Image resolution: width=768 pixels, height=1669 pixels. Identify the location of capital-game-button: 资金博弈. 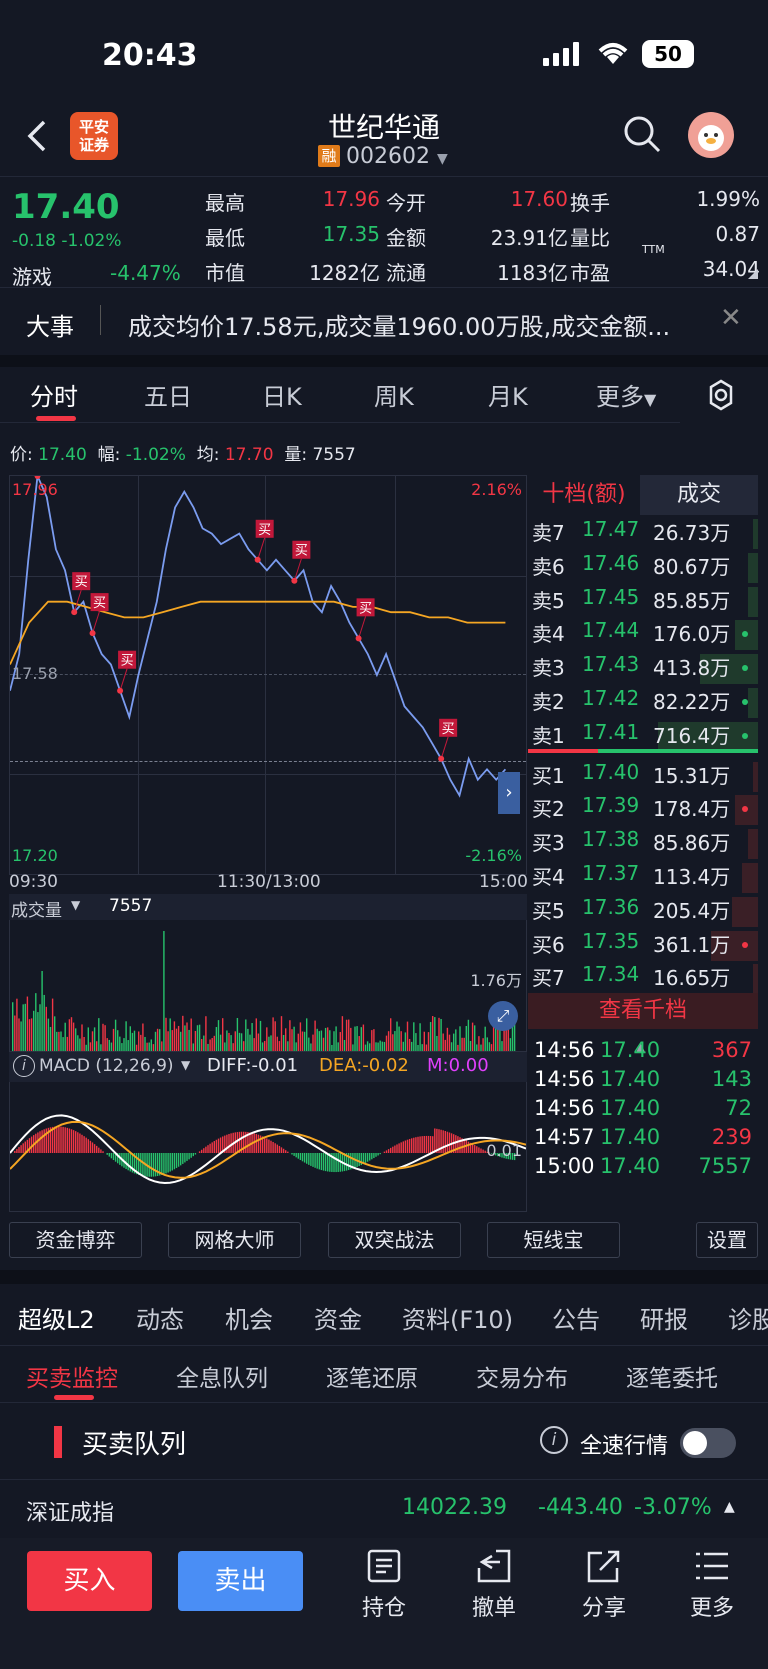
(75, 1240).